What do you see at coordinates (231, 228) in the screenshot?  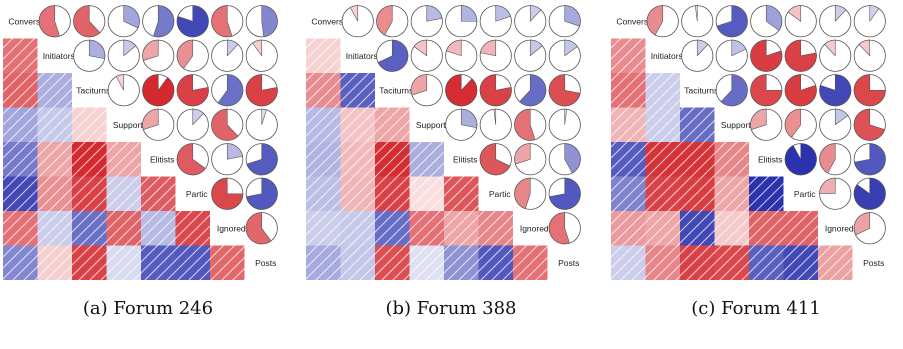 I see `variable-label: Ignored` at bounding box center [231, 228].